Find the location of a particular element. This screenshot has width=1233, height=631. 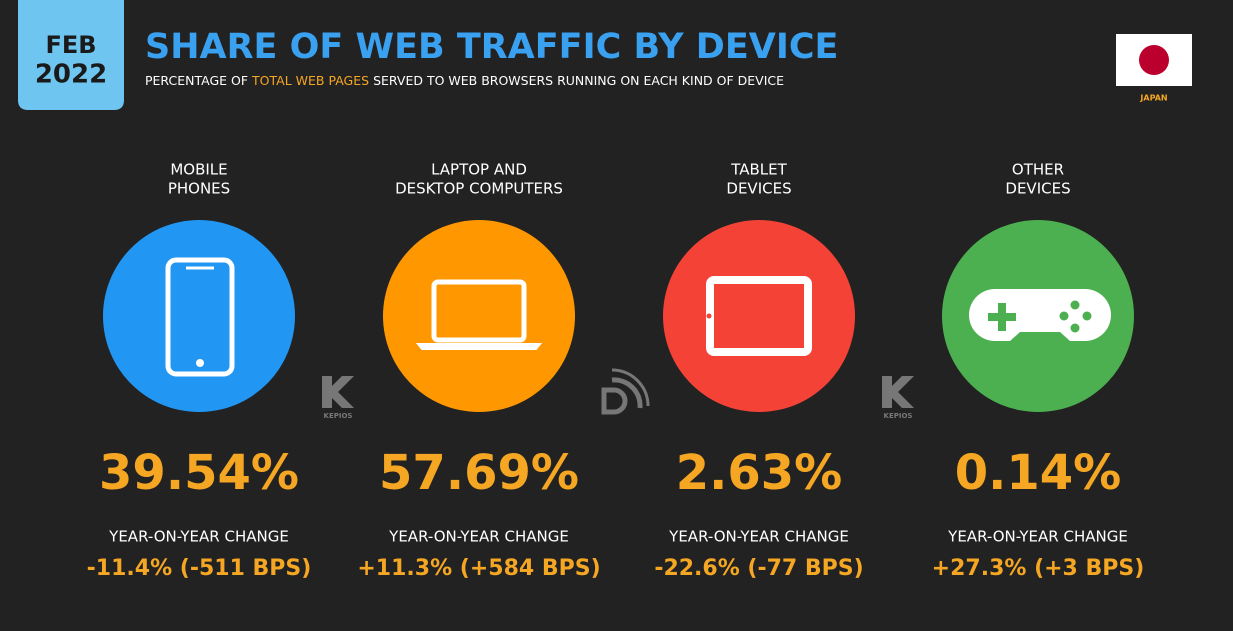

device-label: LAPTOP AND is located at coordinates (479, 170).